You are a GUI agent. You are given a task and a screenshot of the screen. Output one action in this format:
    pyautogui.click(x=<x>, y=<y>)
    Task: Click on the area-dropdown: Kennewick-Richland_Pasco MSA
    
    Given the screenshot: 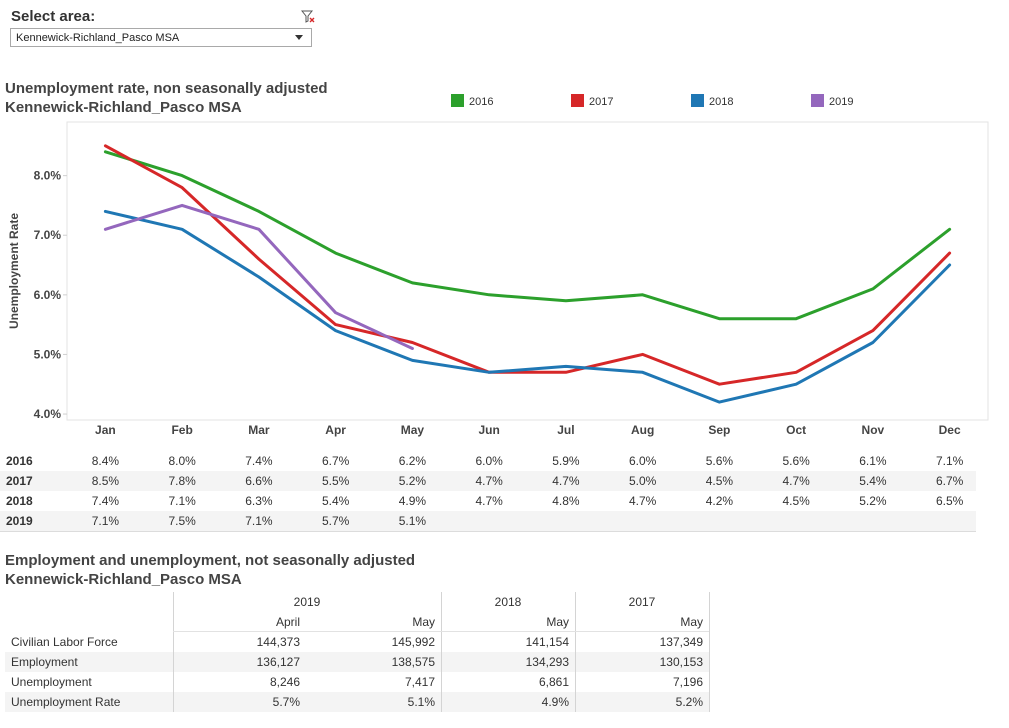 What is the action you would take?
    pyautogui.click(x=161, y=37)
    